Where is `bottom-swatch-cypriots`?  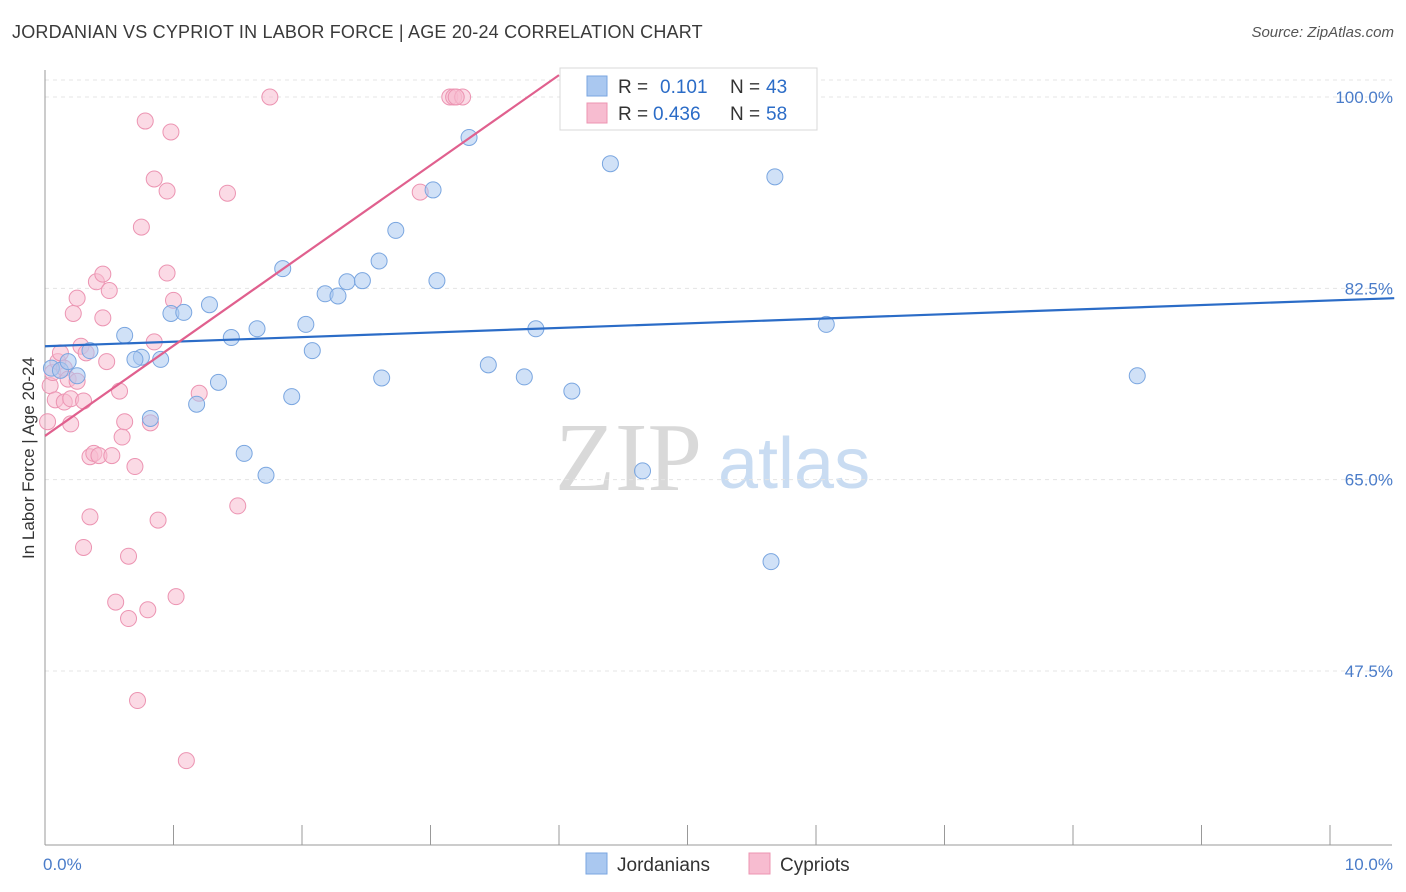 bottom-swatch-cypriots is located at coordinates (759, 863).